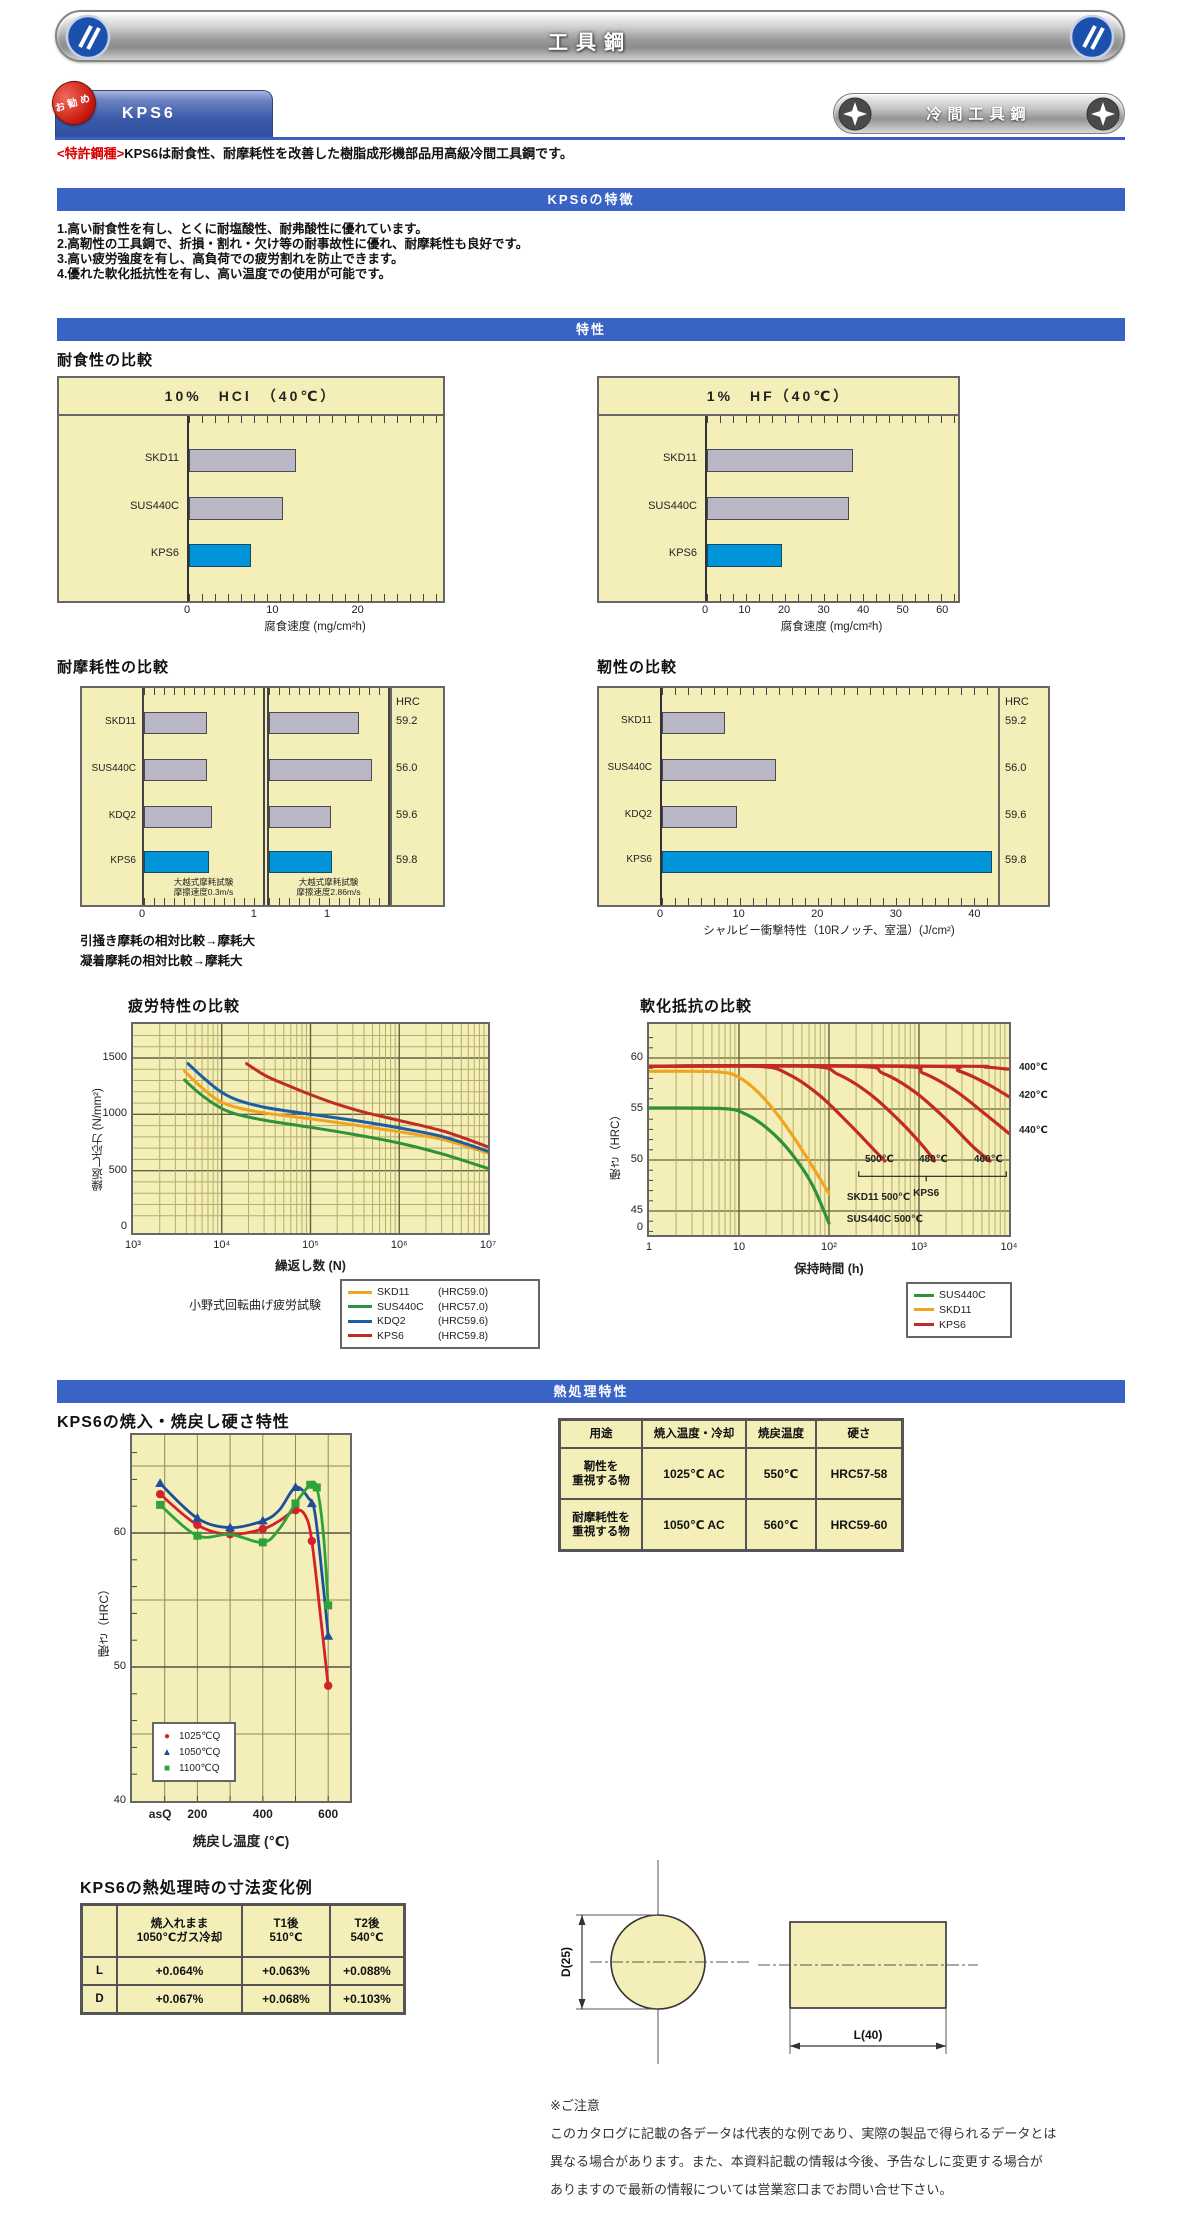  What do you see at coordinates (123, 860) in the screenshot?
I see `category-label: KPS6` at bounding box center [123, 860].